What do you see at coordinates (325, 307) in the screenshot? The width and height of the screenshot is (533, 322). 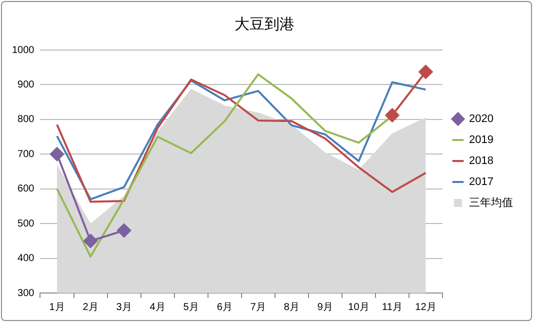 I see `x-tick-label: 9月` at bounding box center [325, 307].